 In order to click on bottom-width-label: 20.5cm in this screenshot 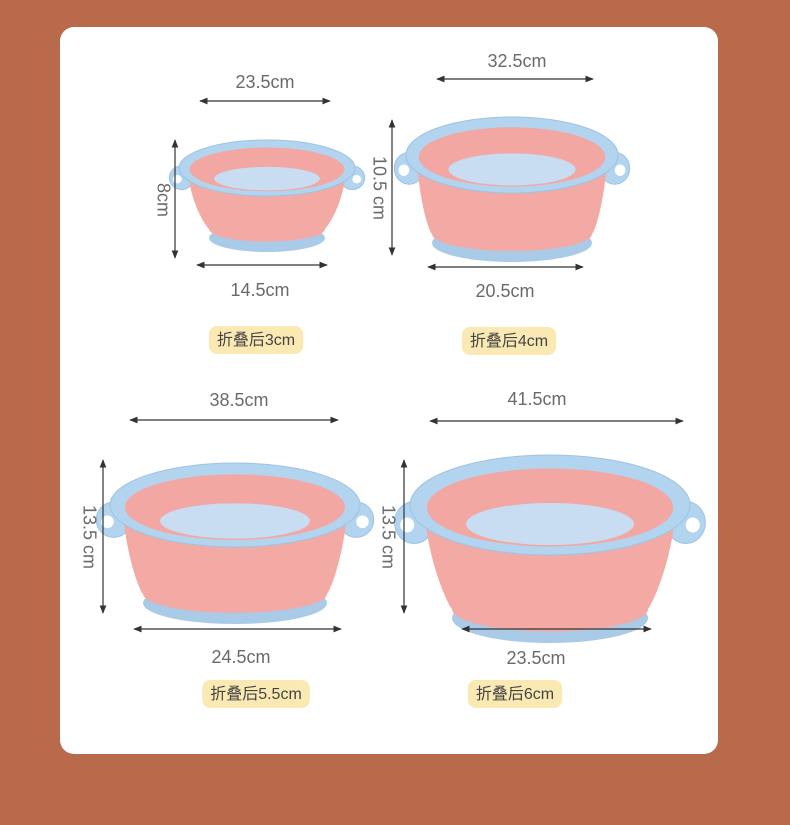, I will do `click(504, 291)`.